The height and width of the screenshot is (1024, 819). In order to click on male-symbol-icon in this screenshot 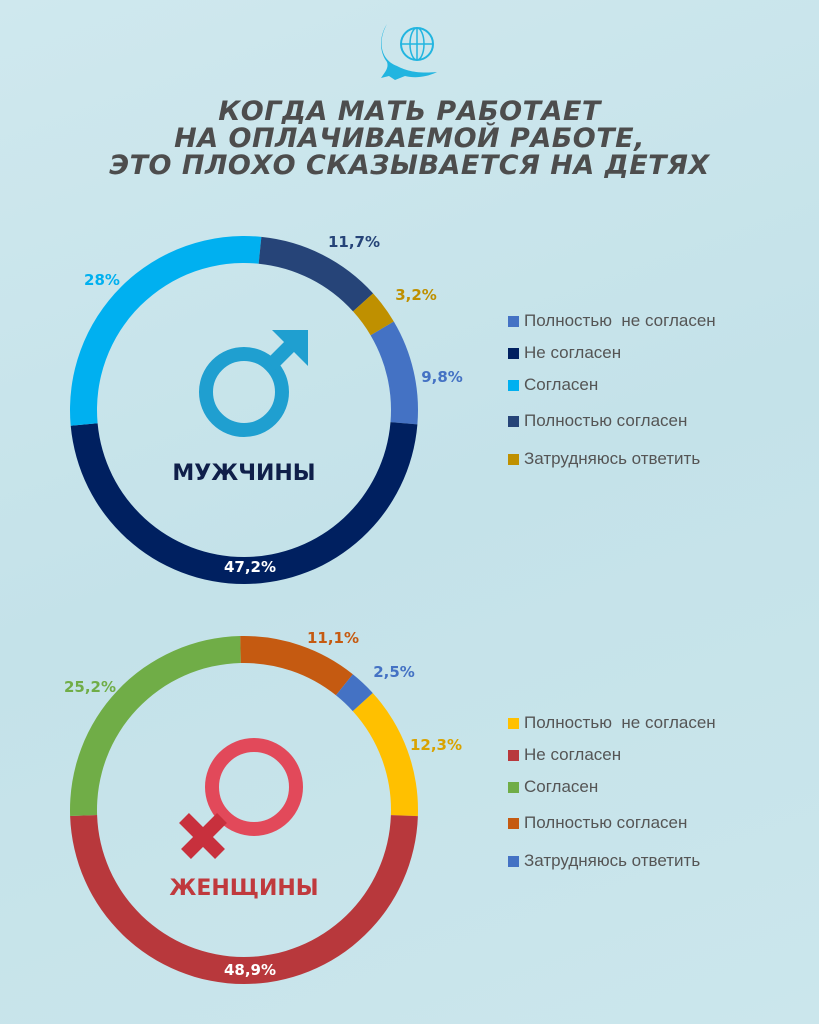, I will do `click(253, 383)`.